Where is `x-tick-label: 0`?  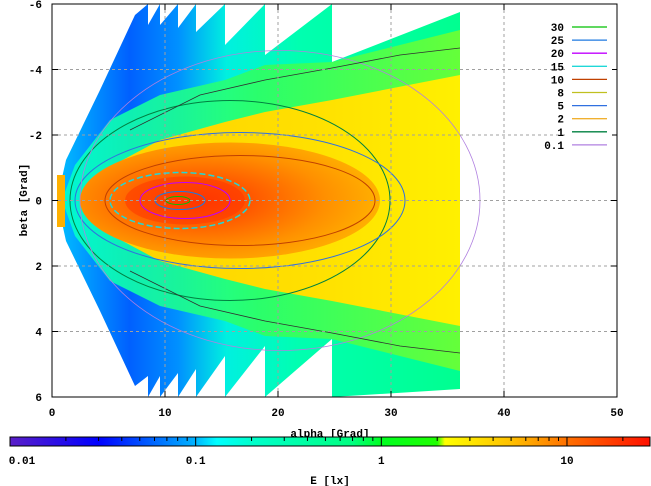
x-tick-label: 0 is located at coordinates (52, 414).